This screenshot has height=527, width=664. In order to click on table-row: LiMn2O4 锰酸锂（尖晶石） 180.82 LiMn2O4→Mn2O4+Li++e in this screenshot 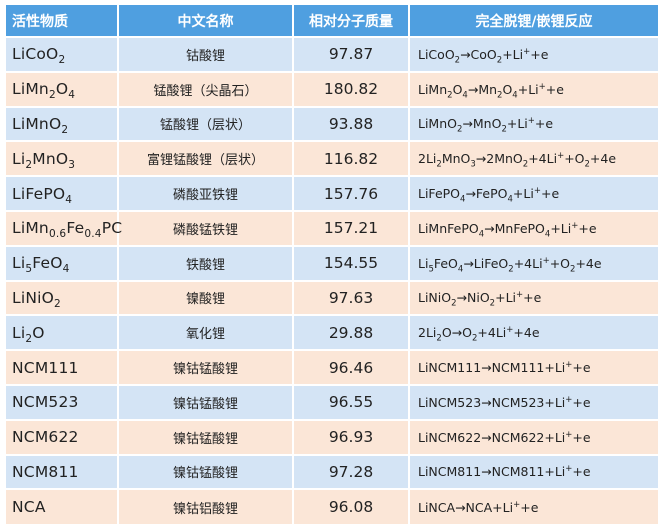, I will do `click(332, 88)`.